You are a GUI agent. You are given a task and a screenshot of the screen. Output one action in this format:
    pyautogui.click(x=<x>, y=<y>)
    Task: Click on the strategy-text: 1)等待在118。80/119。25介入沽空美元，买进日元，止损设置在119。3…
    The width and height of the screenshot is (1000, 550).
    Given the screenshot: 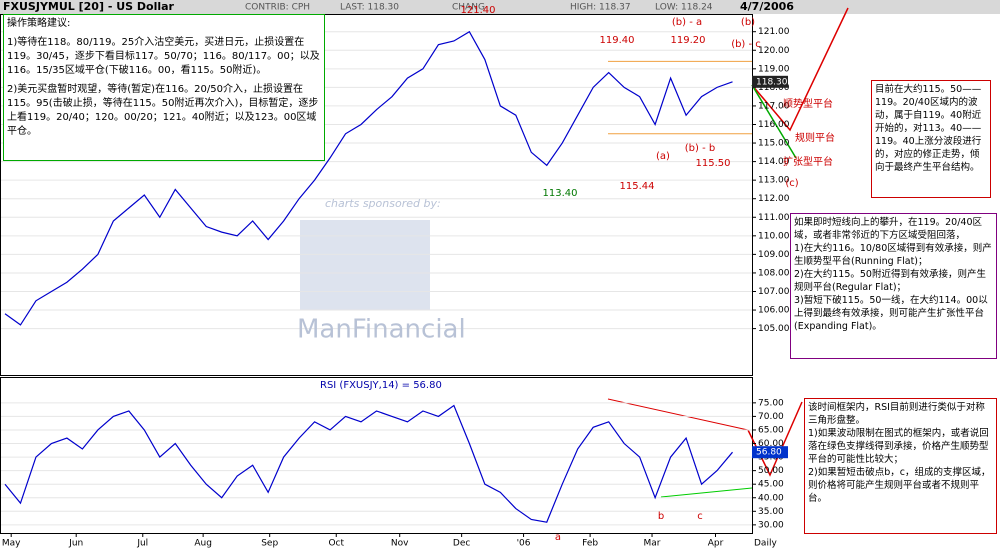 What is the action you would take?
    pyautogui.click(x=163, y=56)
    